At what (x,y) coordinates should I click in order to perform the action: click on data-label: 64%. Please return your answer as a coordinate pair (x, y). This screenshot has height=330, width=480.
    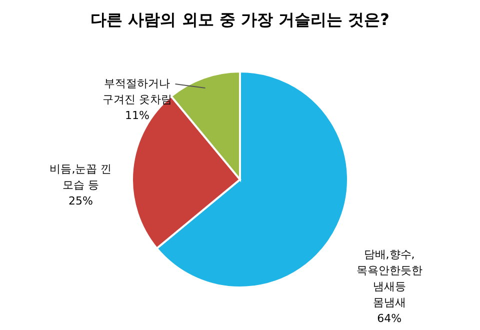
    Looking at the image, I should click on (389, 318).